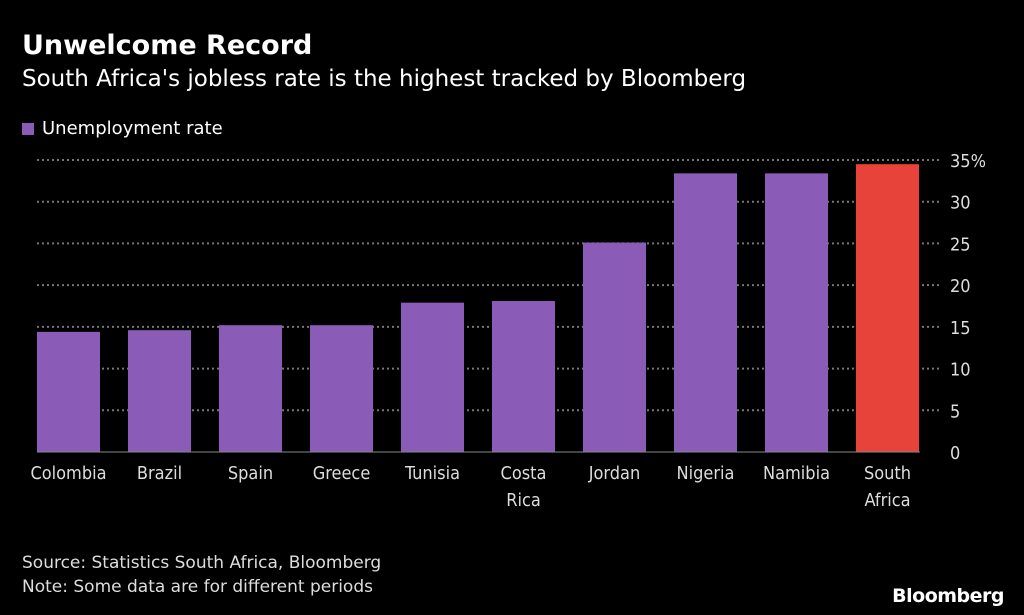 The image size is (1024, 615). Describe the element at coordinates (960, 328) in the screenshot. I see `y-tick-label: 15` at that location.